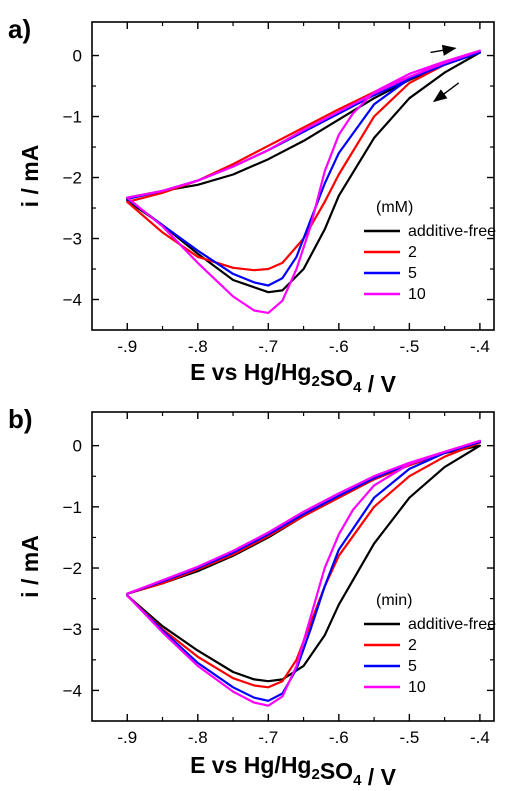 The image size is (524, 791). I want to click on legend-title: (min), so click(394, 600).